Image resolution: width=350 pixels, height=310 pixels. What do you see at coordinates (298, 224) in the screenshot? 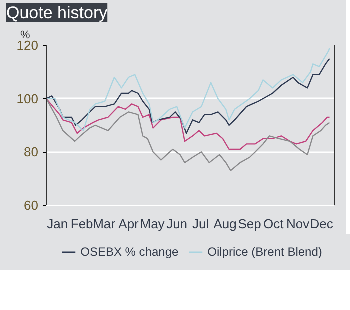
I see `x-tick-label: Nov` at bounding box center [298, 224].